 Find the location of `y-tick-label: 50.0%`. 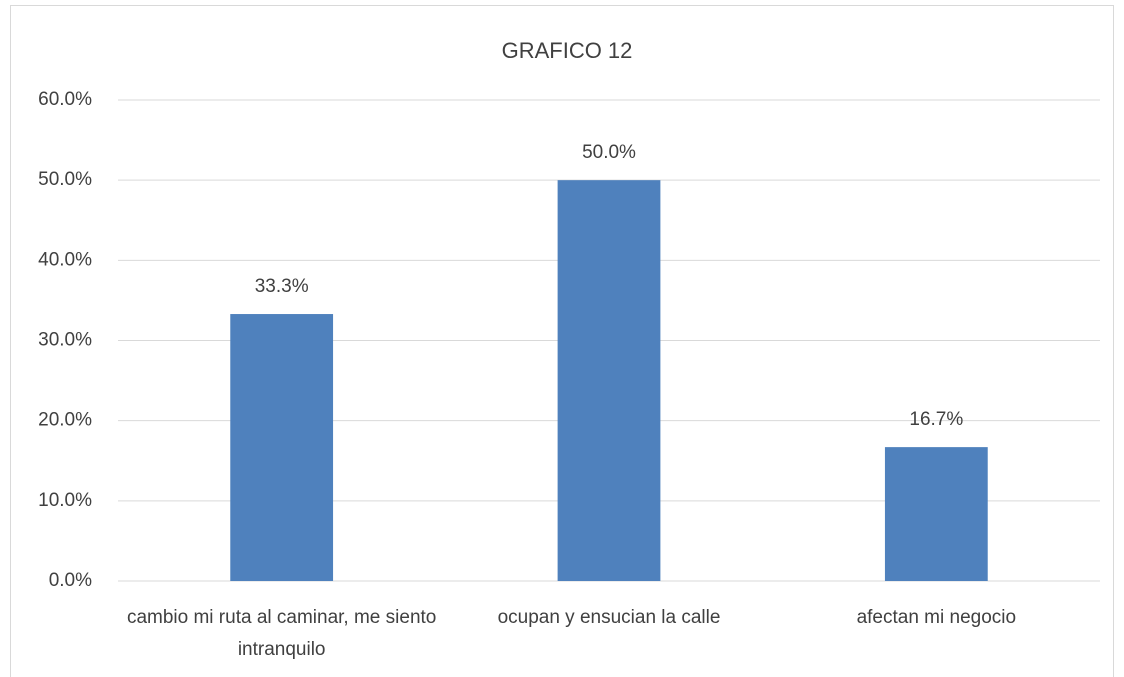

y-tick-label: 50.0% is located at coordinates (65, 179).